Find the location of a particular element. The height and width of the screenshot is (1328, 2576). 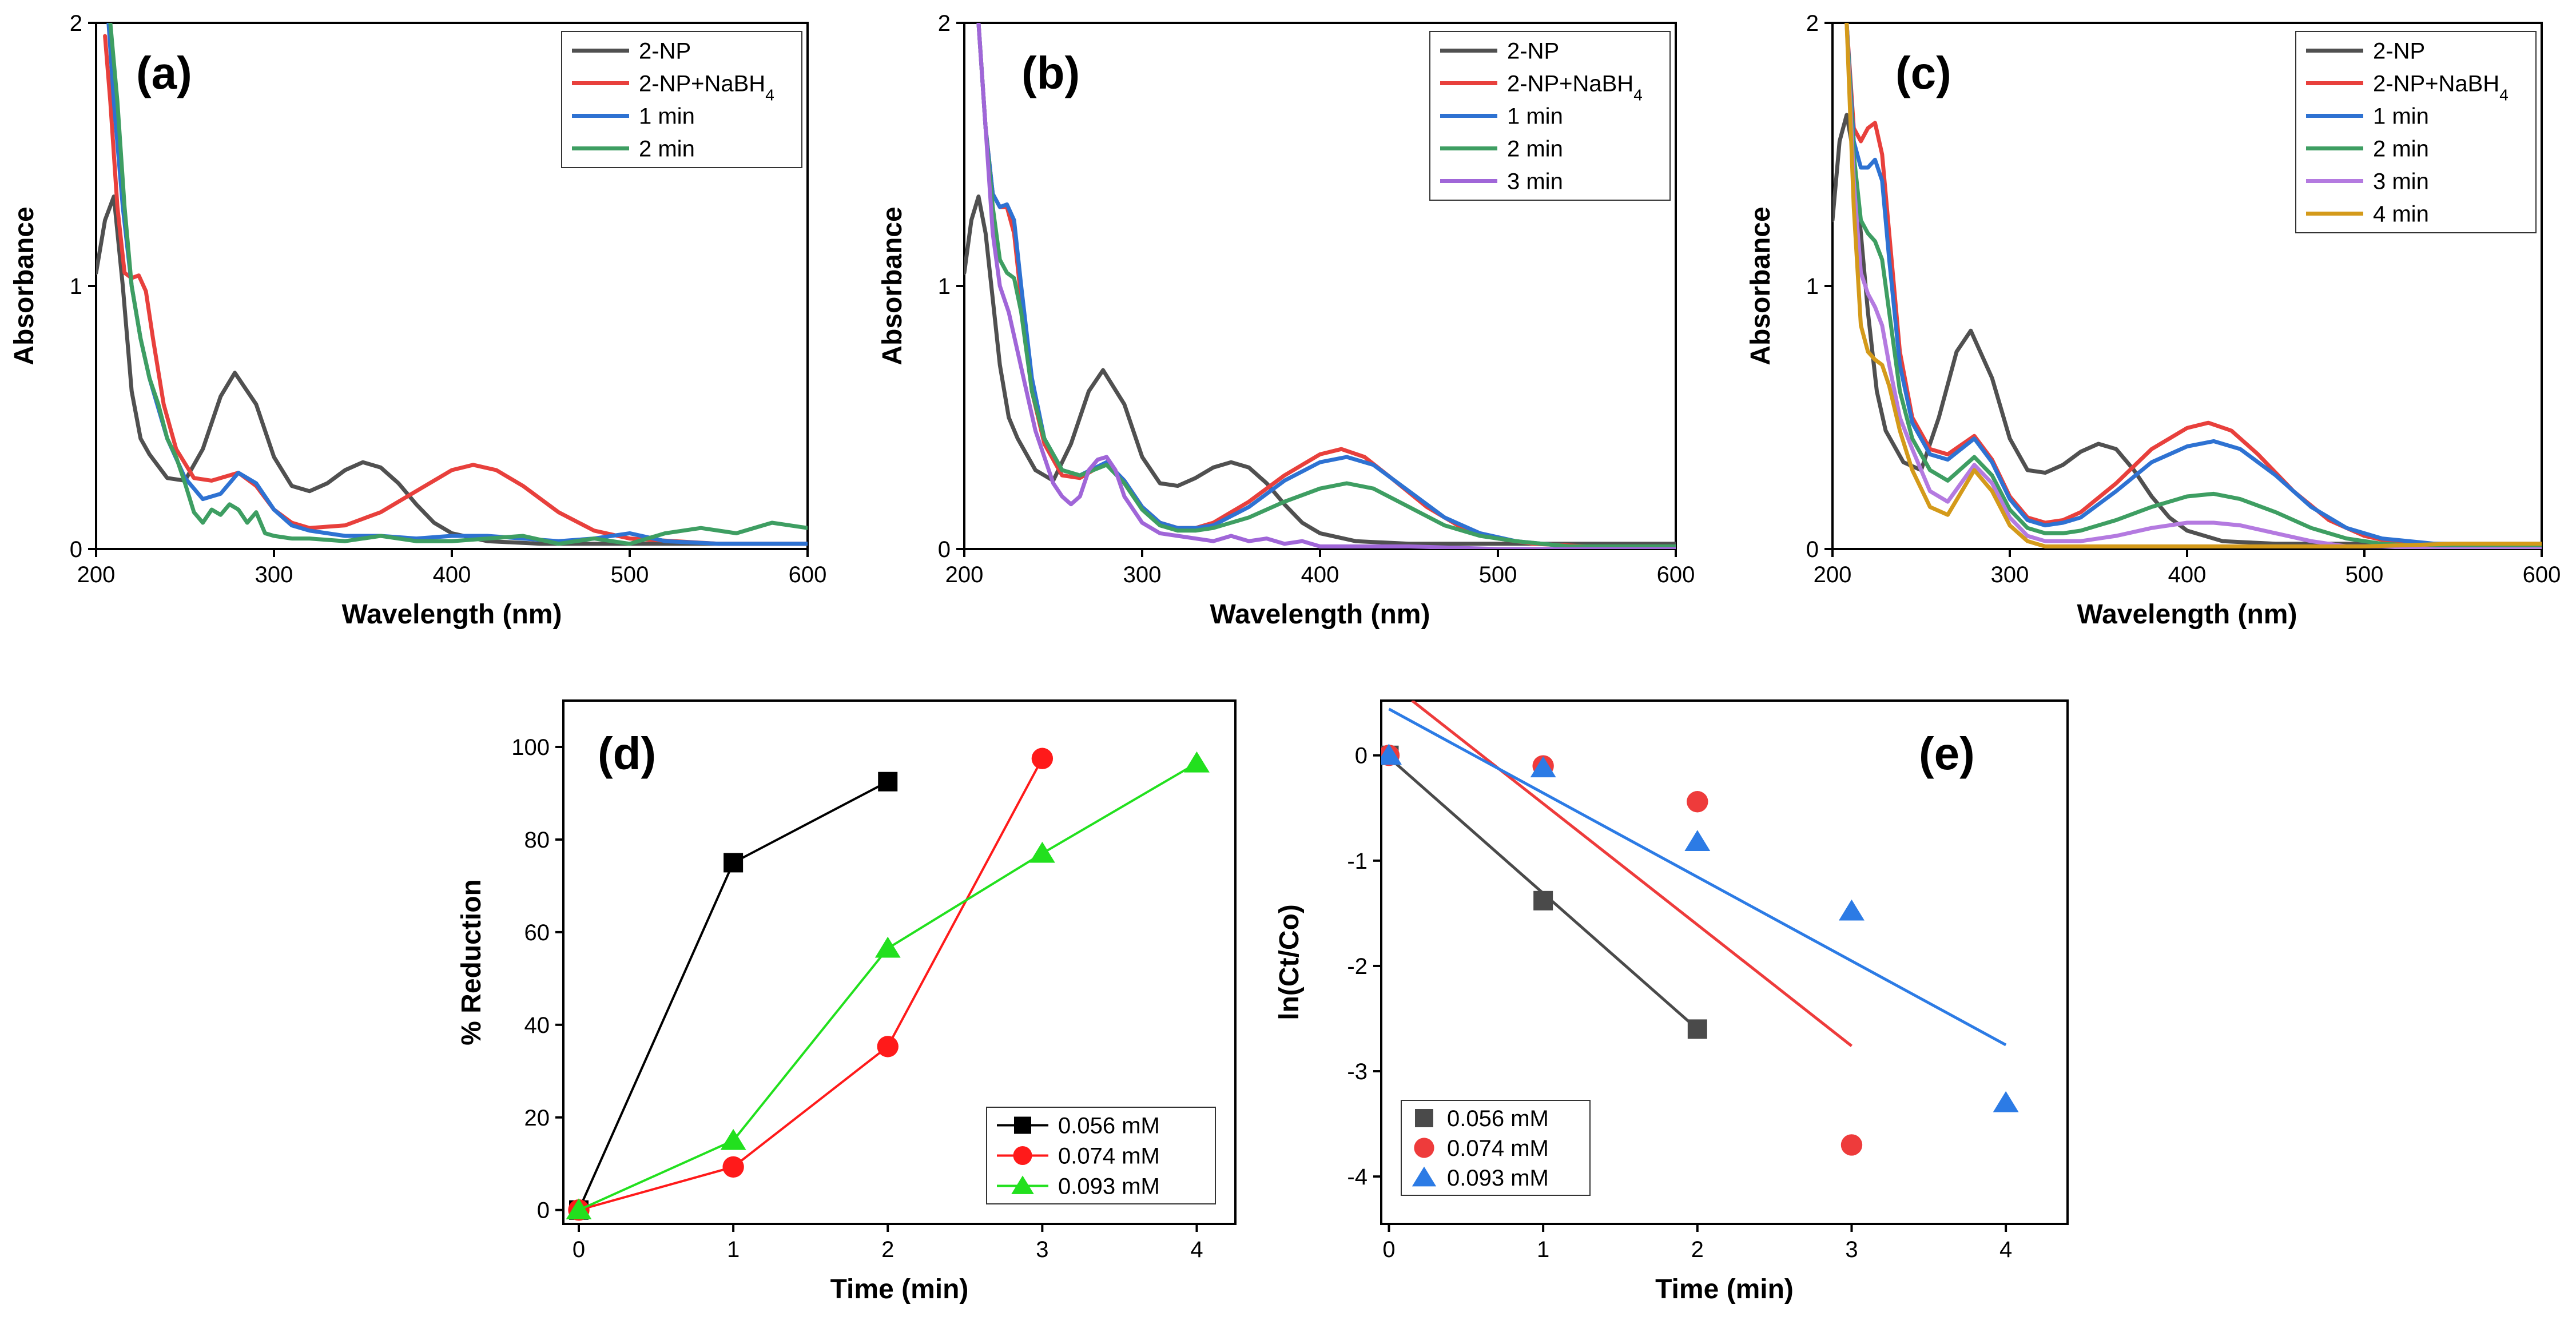

y-tick-label: -4 is located at coordinates (1357, 1177).